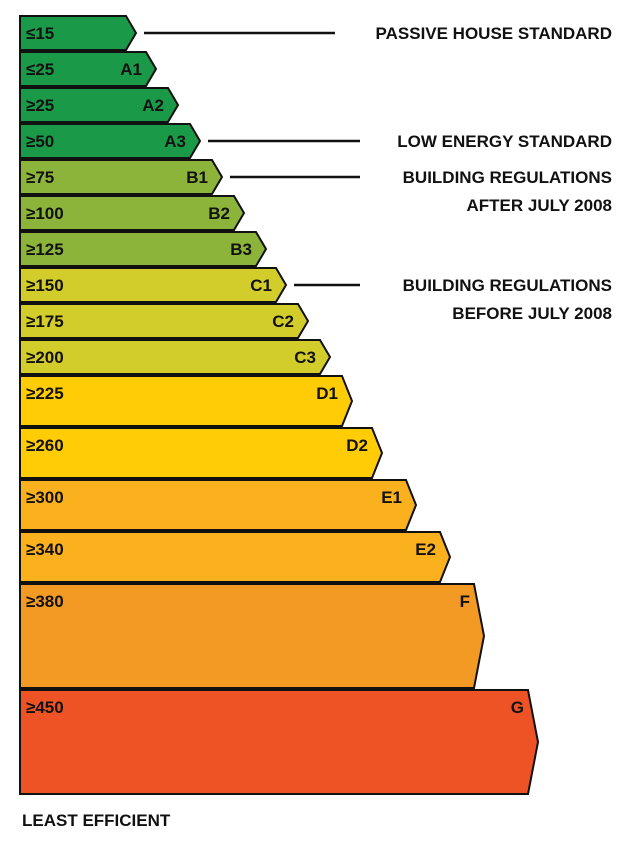  Describe the element at coordinates (517, 707) in the screenshot. I see `band-grade-label: G` at that location.